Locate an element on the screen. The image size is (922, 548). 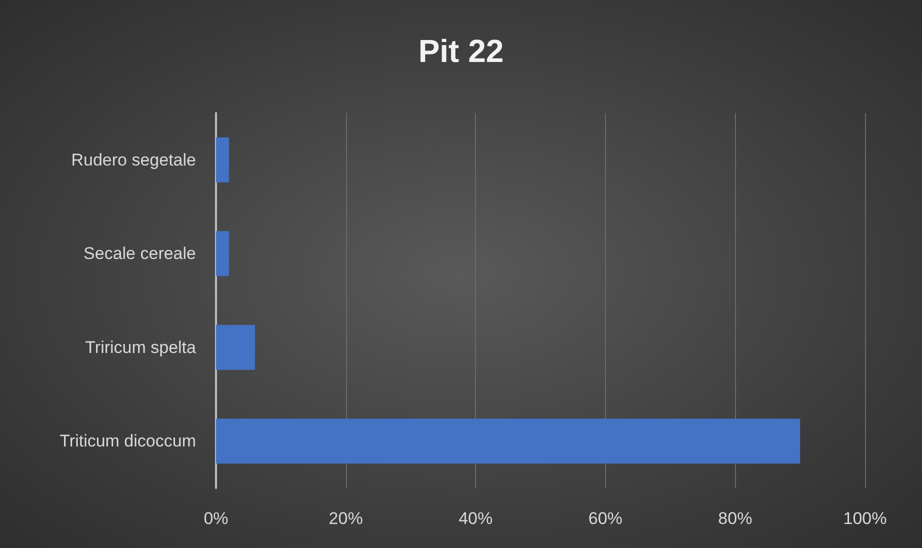
x-tick-label: 80% is located at coordinates (735, 518).